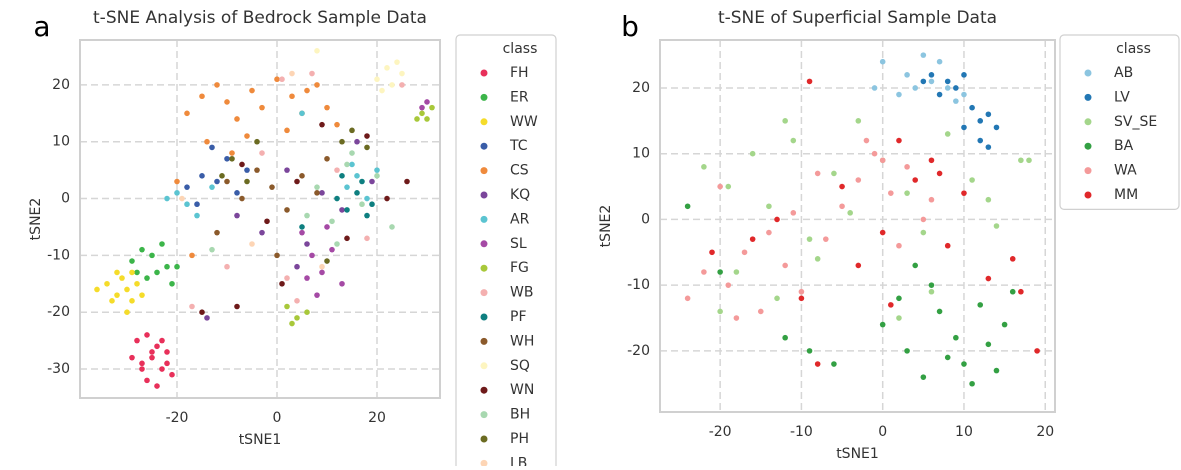  Describe the element at coordinates (964, 432) in the screenshot. I see `x-tick-label: 10` at that location.